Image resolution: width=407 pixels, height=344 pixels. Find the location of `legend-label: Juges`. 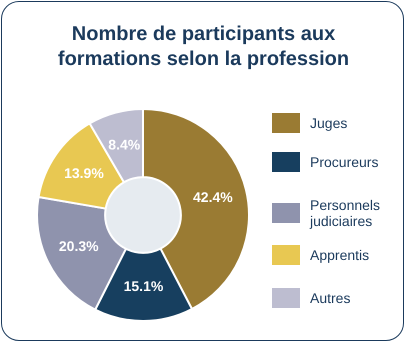

legend-label: Juges is located at coordinates (329, 123).